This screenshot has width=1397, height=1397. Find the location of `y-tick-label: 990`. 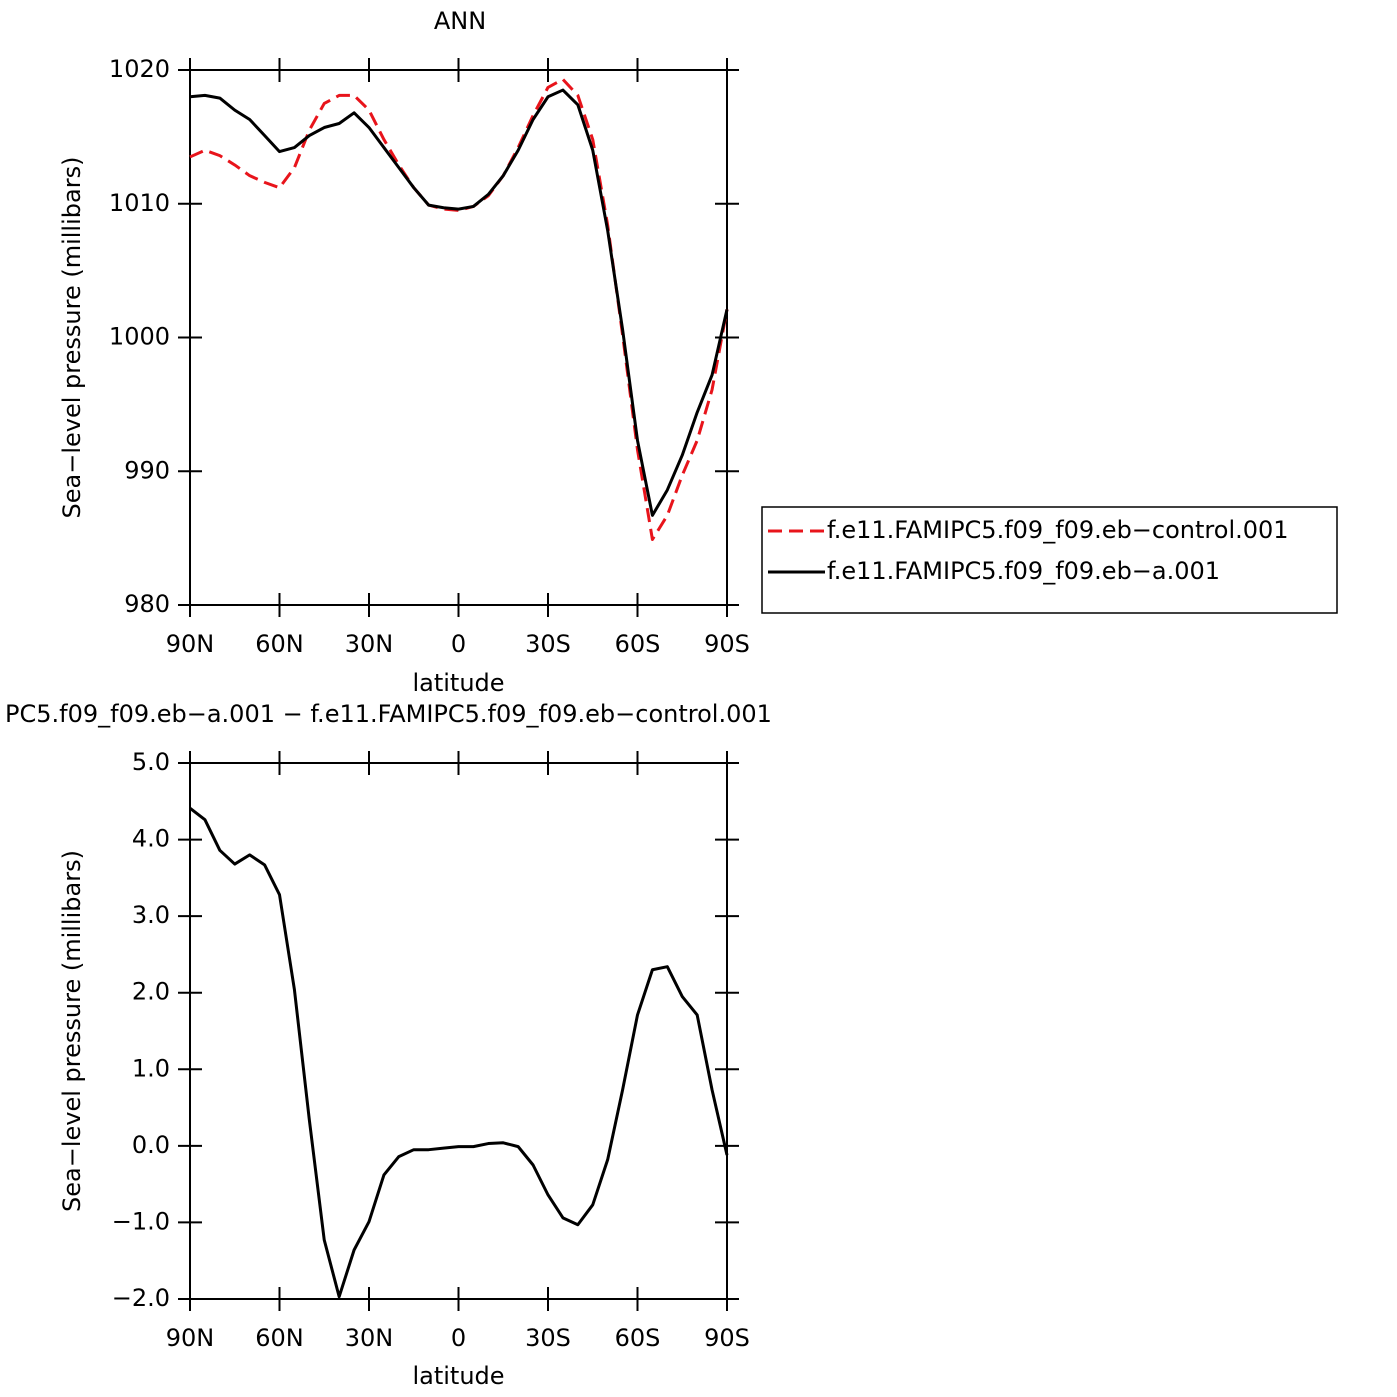

y-tick-label: 990 is located at coordinates (147, 470).